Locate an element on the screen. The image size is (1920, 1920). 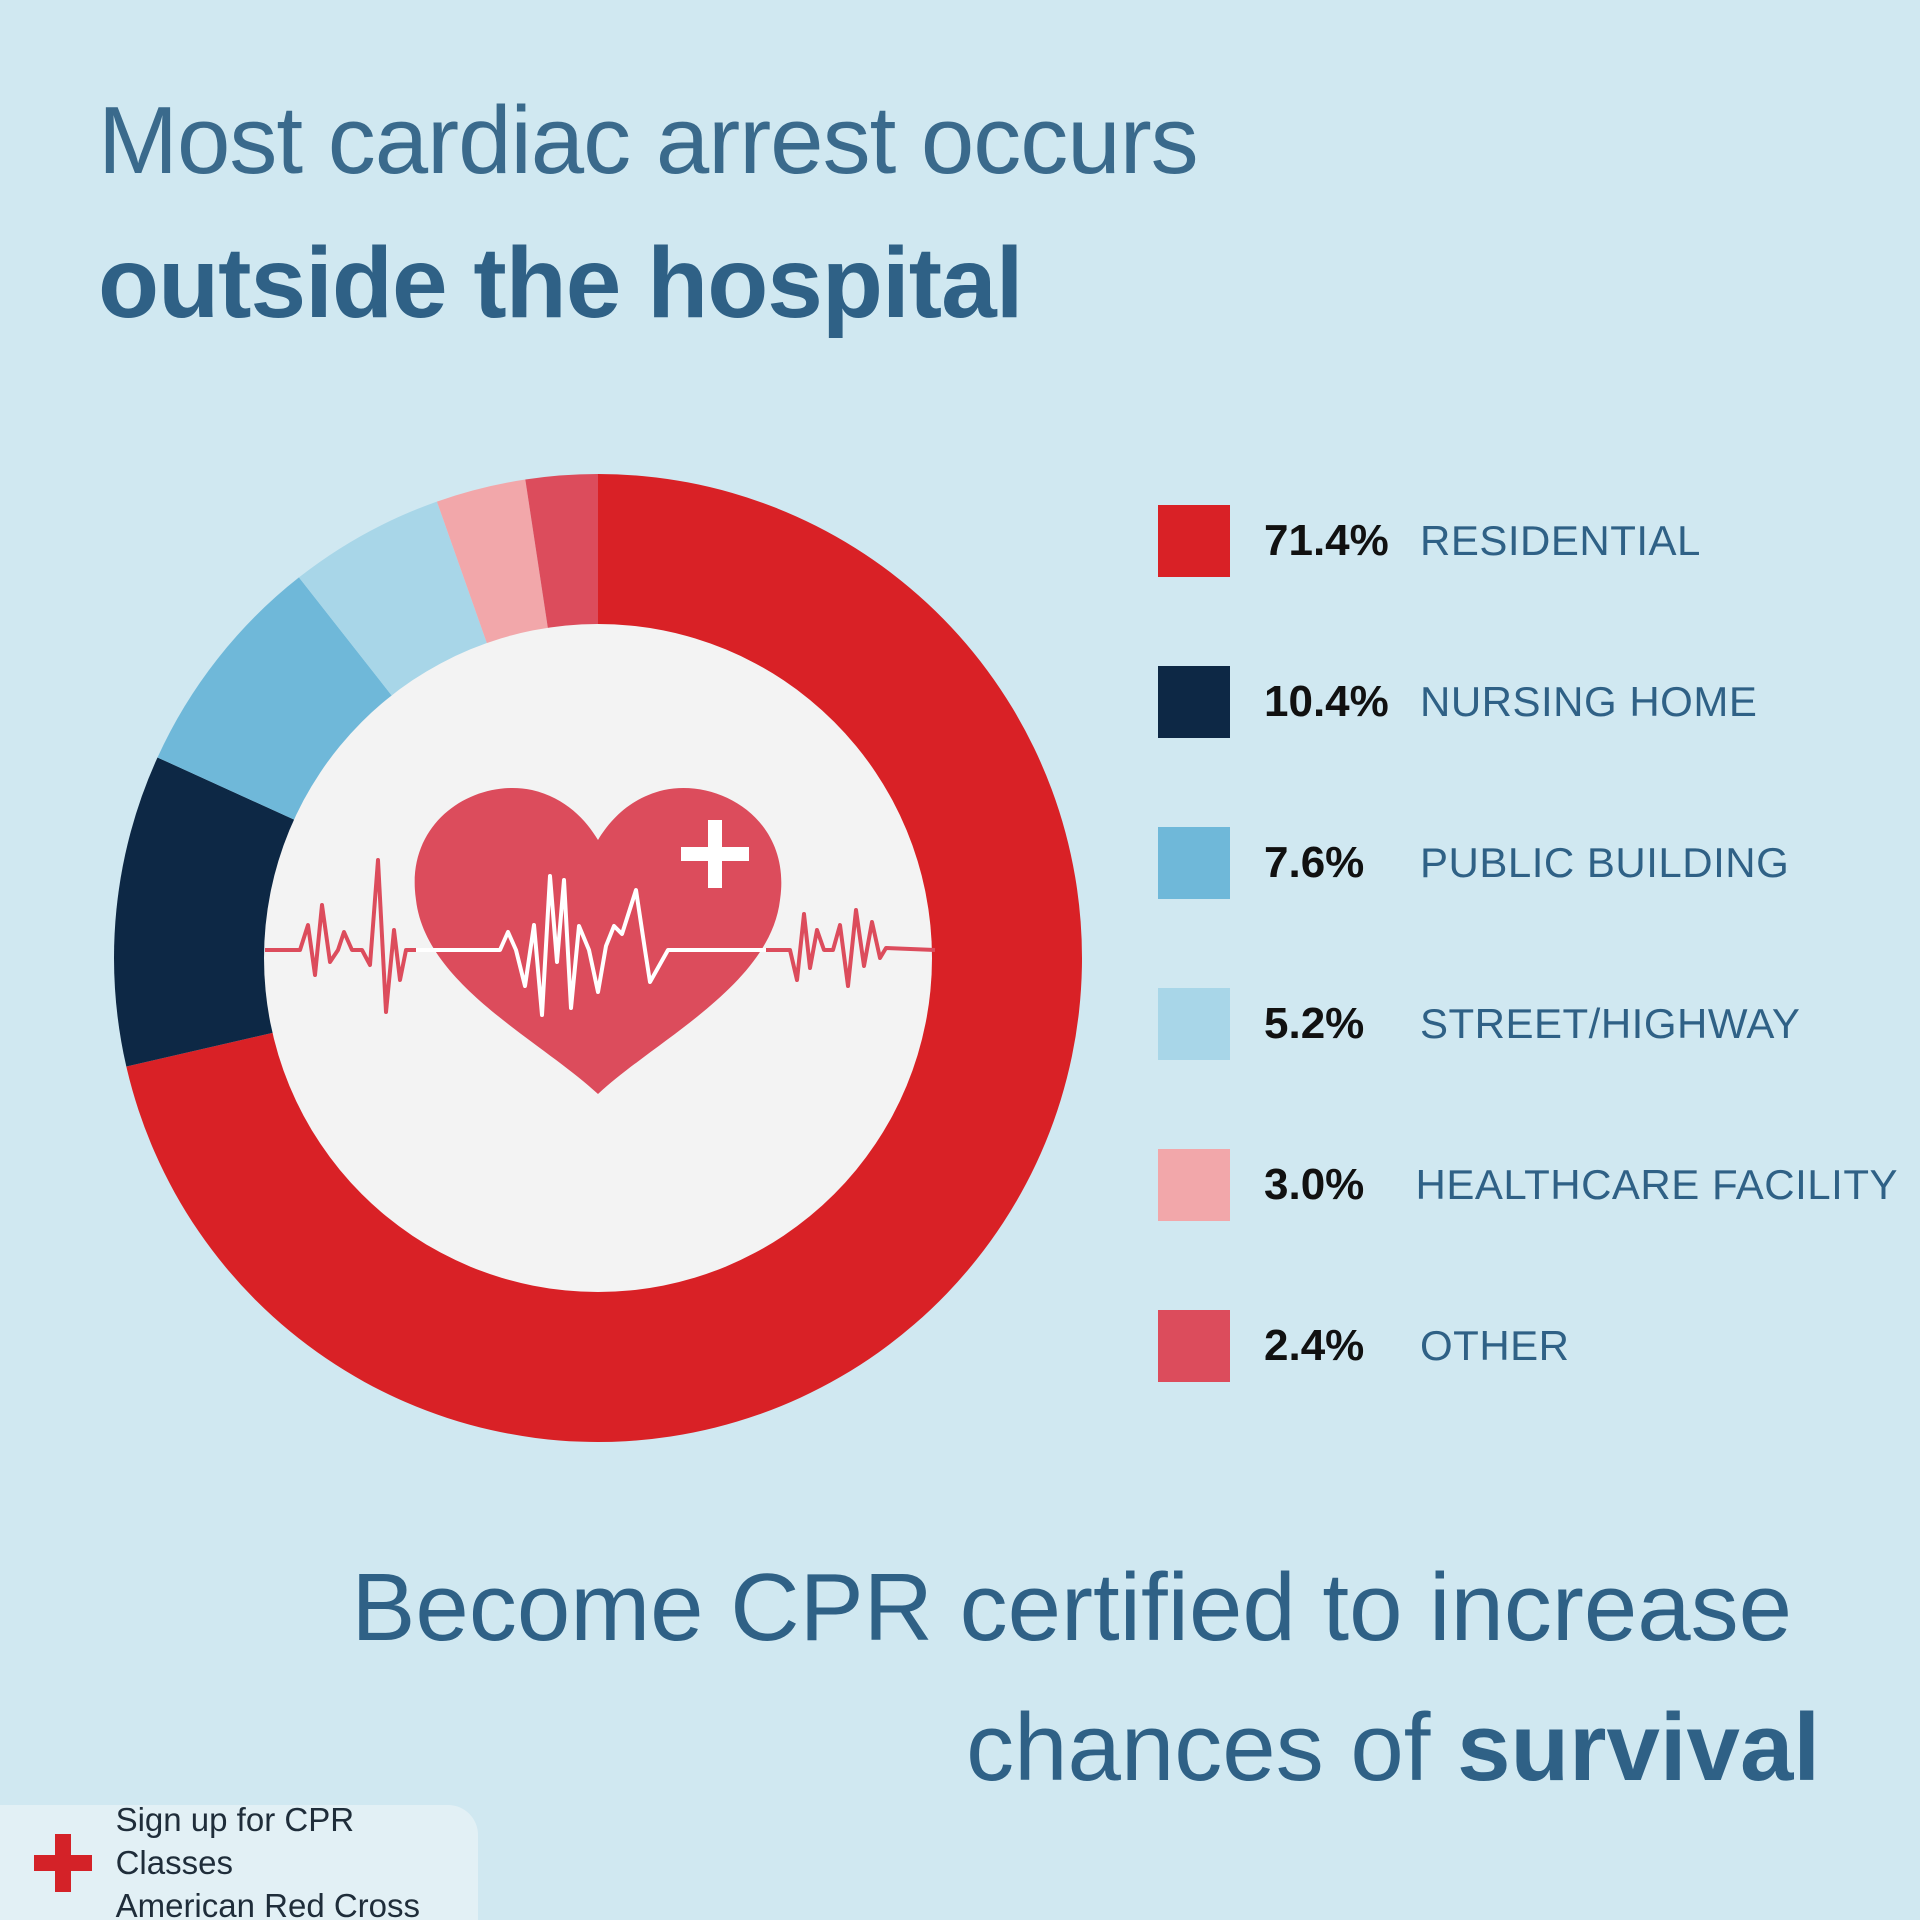
cta-headline: Become CPR certified to increase is located at coordinates (1071, 1607).